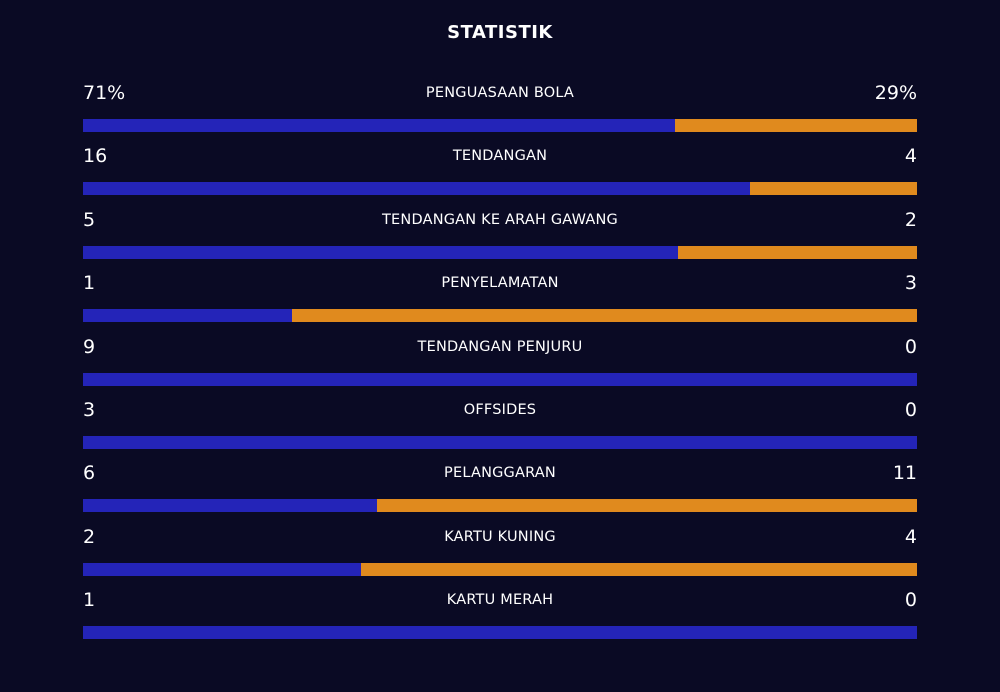 The image size is (1000, 692). I want to click on stat-label: PELANGGARAN, so click(500, 473).